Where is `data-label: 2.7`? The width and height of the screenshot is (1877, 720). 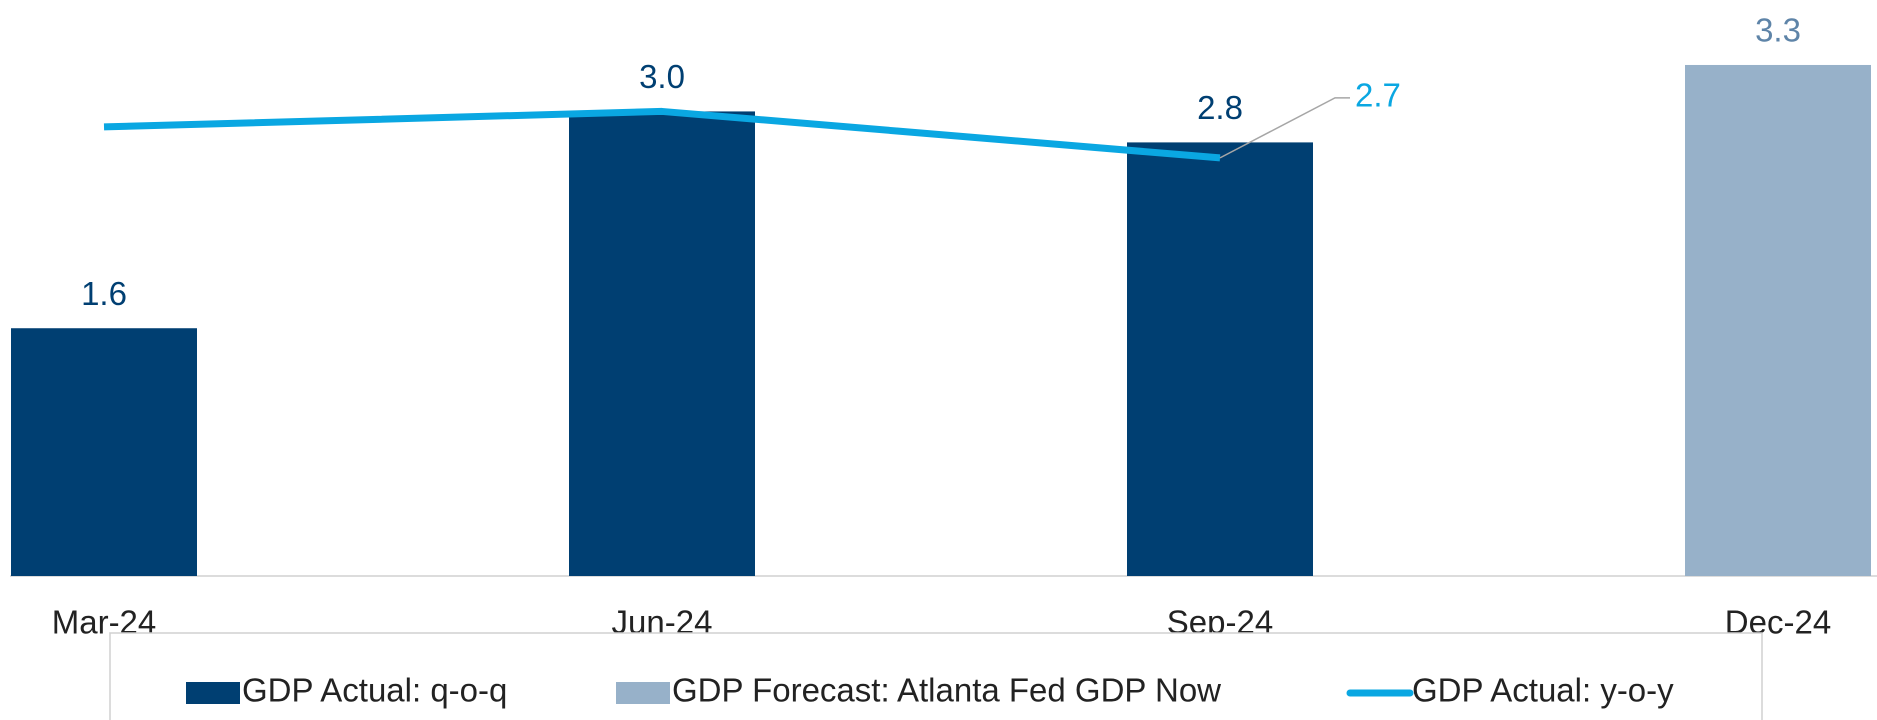
data-label: 2.7 is located at coordinates (1378, 95).